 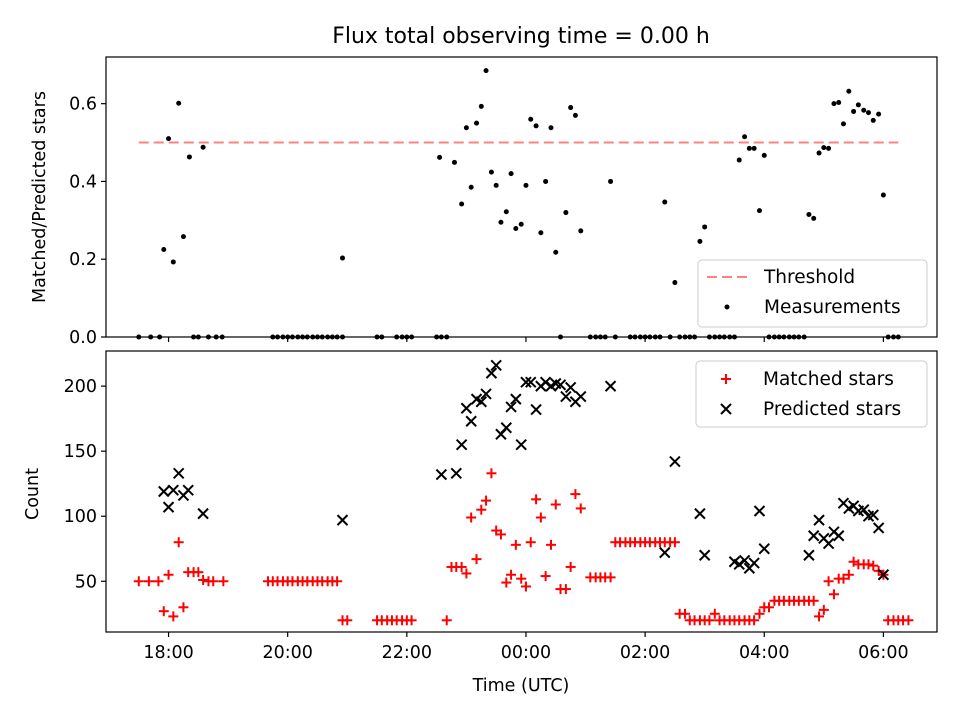 I want to click on x-tick-label: 06:00, so click(x=883, y=653).